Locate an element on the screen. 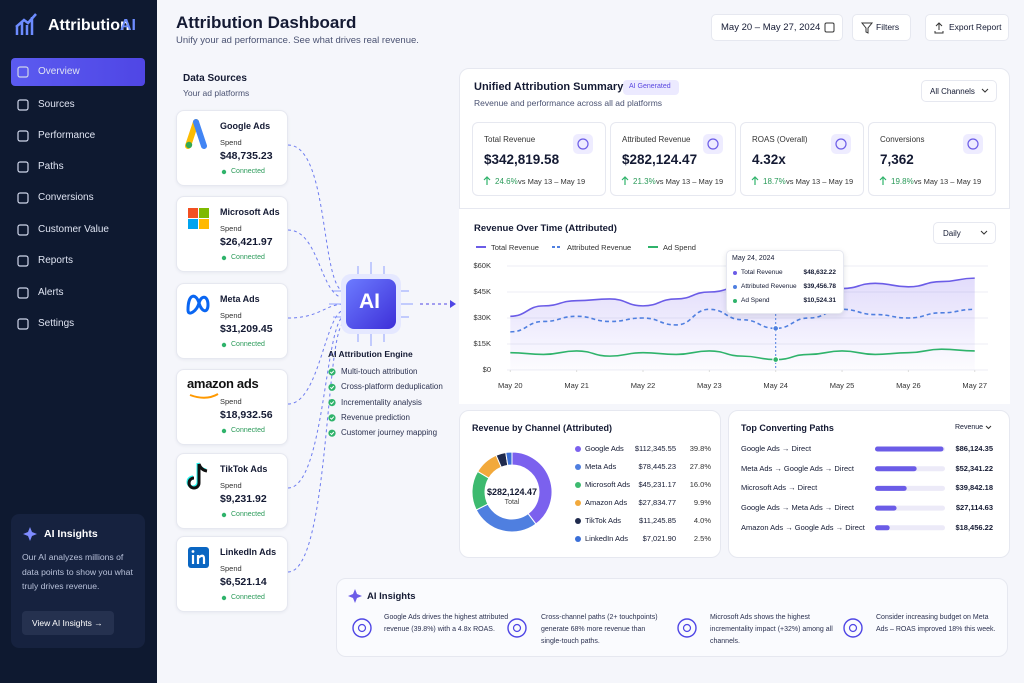 The width and height of the screenshot is (1024, 683). donut-total: $282,124.47 is located at coordinates (512, 492).